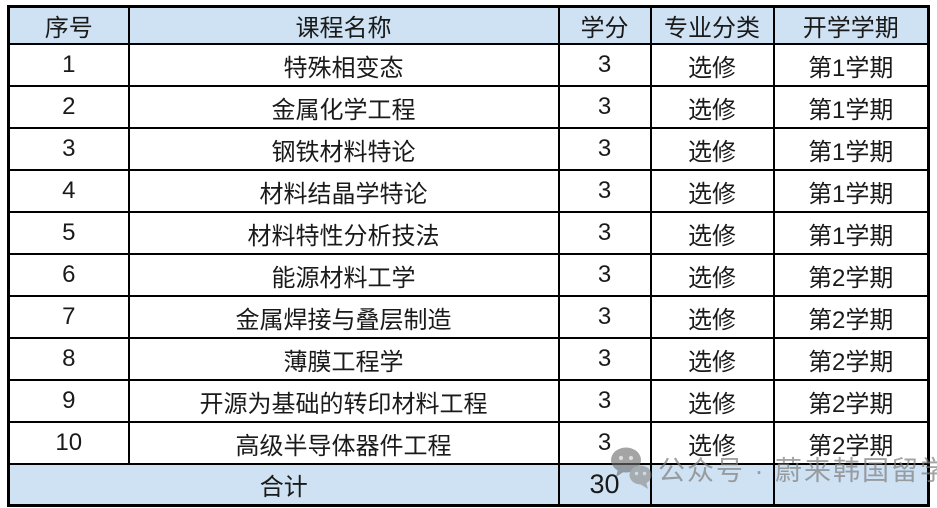  I want to click on table-row: 4 材料结晶学特论 3 选修 第1学期, so click(468, 191).